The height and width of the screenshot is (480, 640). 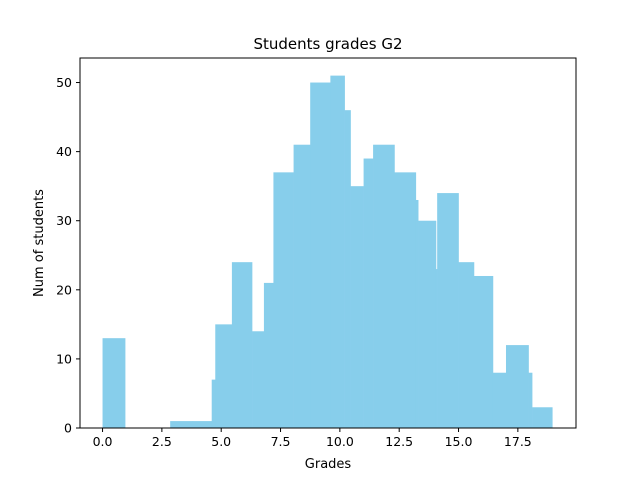 I want to click on x-tick-label: 15.0, so click(x=459, y=441).